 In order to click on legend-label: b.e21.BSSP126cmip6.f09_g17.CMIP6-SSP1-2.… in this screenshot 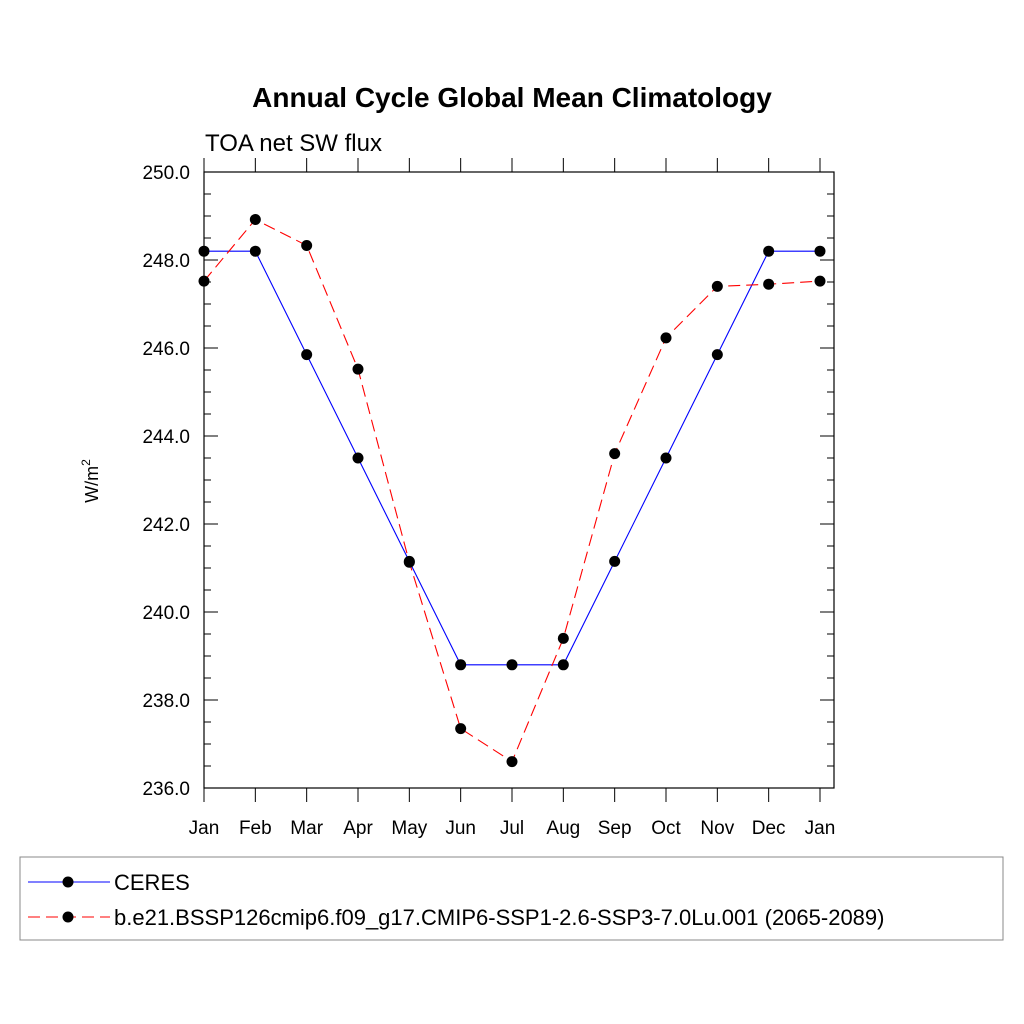, I will do `click(499, 917)`.